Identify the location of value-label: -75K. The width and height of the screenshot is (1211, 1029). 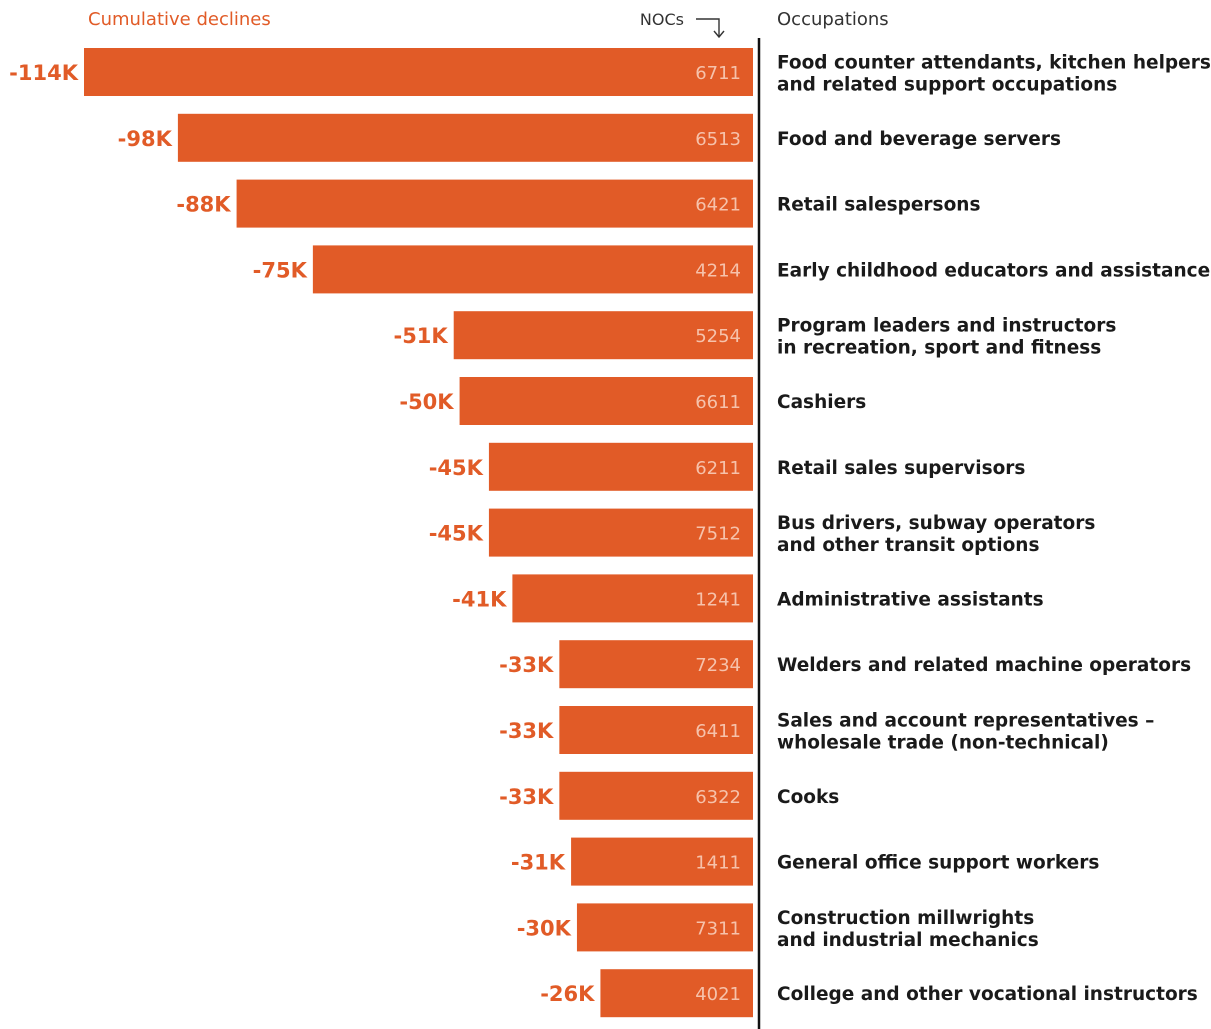
(280, 270).